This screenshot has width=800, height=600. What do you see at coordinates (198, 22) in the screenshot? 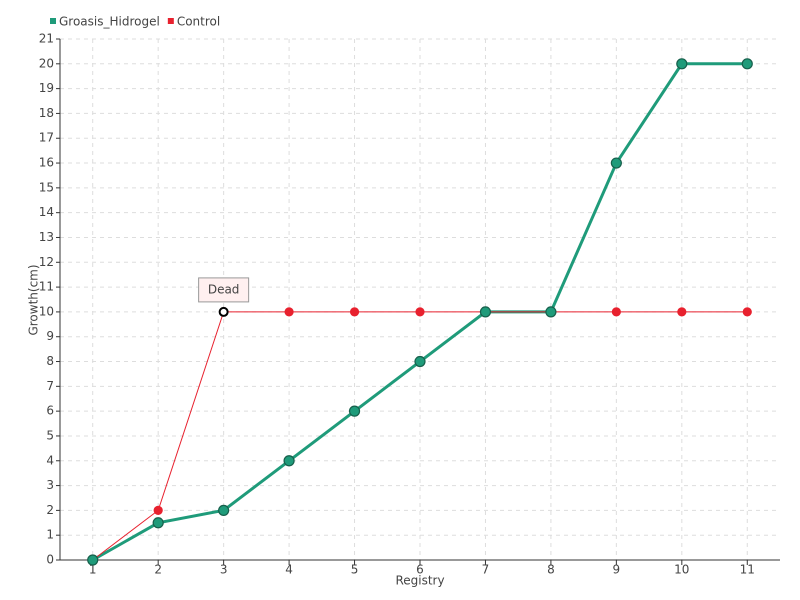
I see `legend-label: Control` at bounding box center [198, 22].